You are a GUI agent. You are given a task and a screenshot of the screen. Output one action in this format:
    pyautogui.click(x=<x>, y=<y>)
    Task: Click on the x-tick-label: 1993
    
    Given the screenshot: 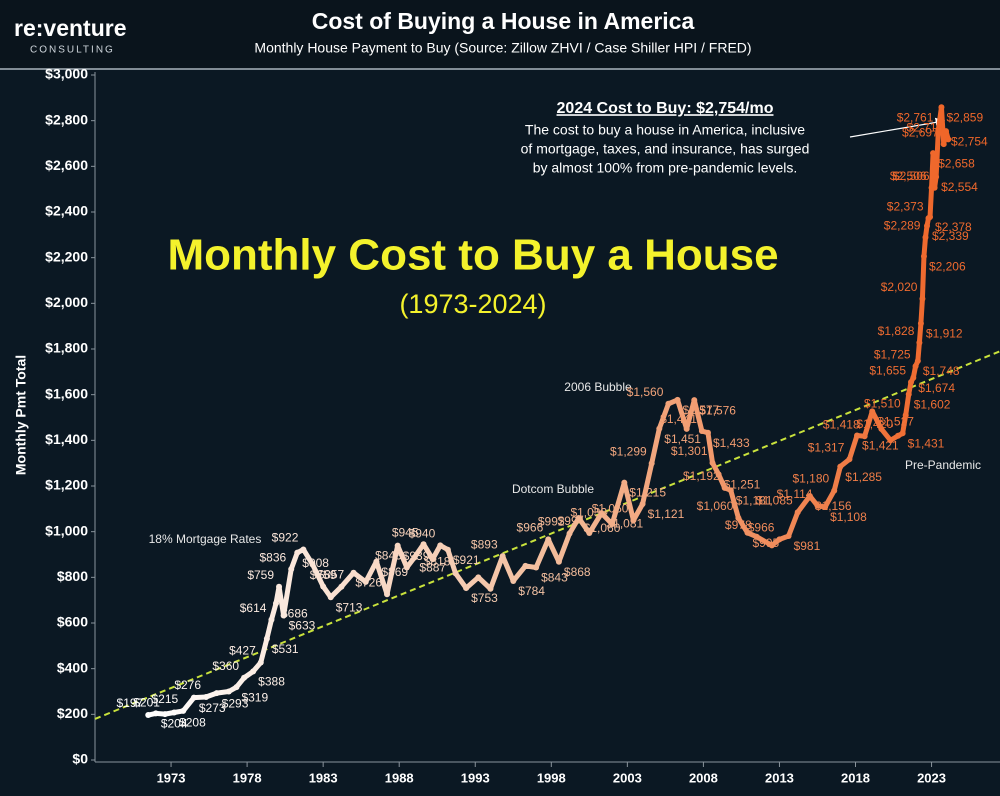 What is the action you would take?
    pyautogui.click(x=475, y=777)
    